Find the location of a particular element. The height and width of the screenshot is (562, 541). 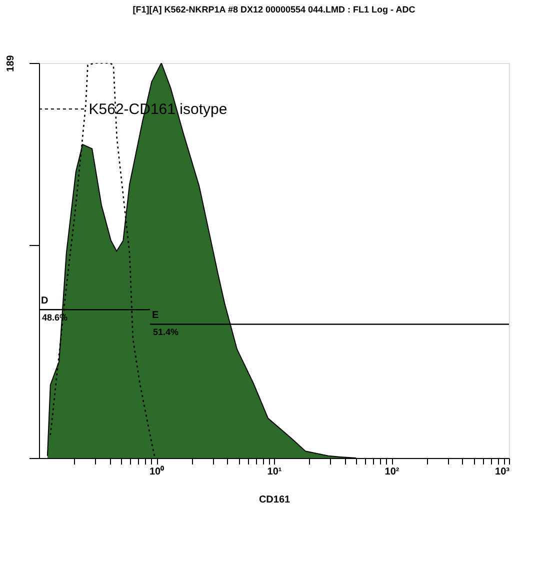

x-axis-title: CD161 is located at coordinates (274, 500).